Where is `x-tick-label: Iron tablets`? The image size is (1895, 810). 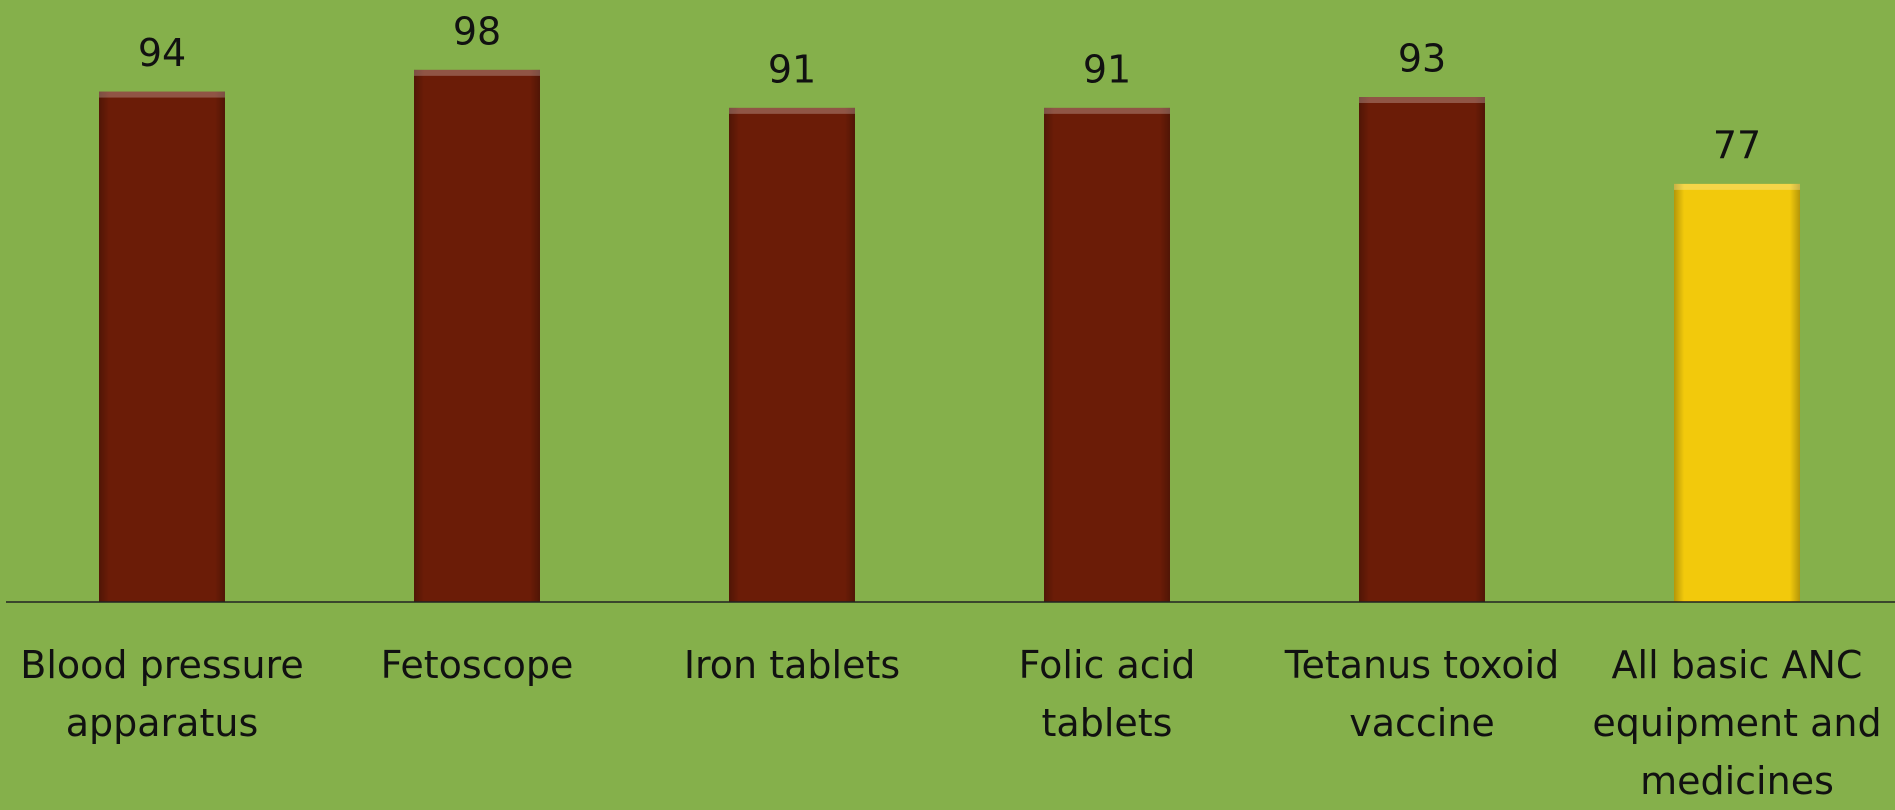 x-tick-label: Iron tablets is located at coordinates (792, 665).